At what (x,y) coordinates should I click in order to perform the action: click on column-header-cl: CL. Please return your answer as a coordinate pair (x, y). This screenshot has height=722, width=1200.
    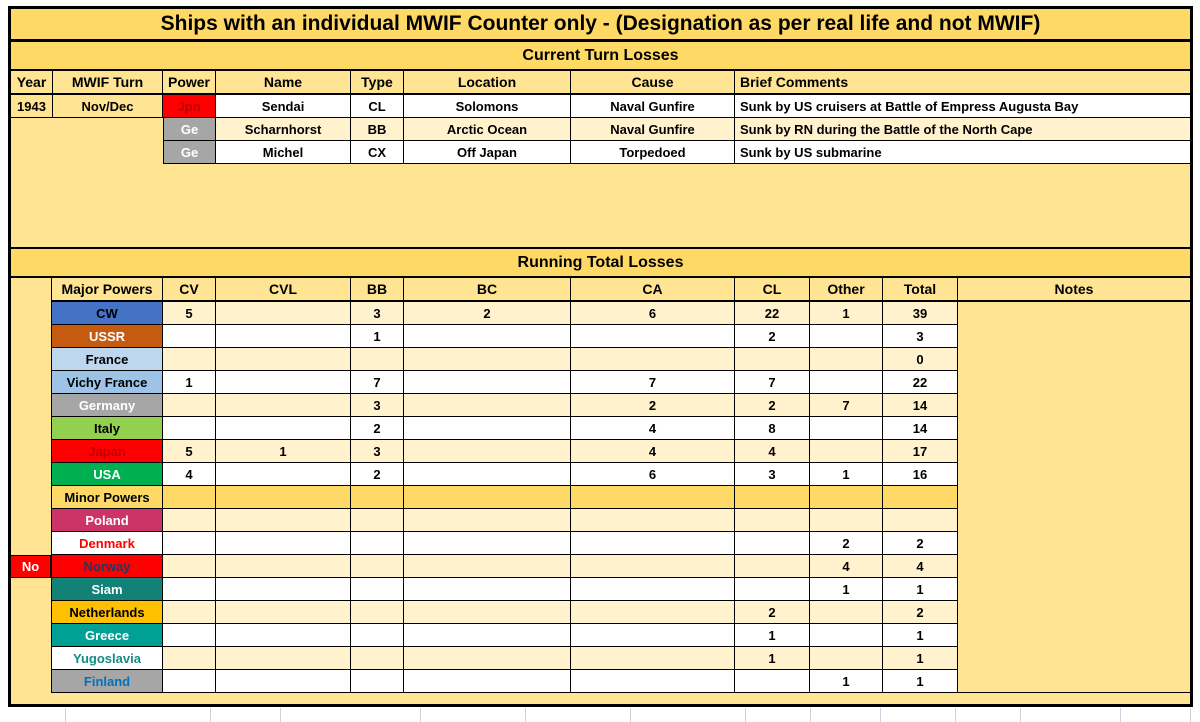
    Looking at the image, I should click on (772, 290).